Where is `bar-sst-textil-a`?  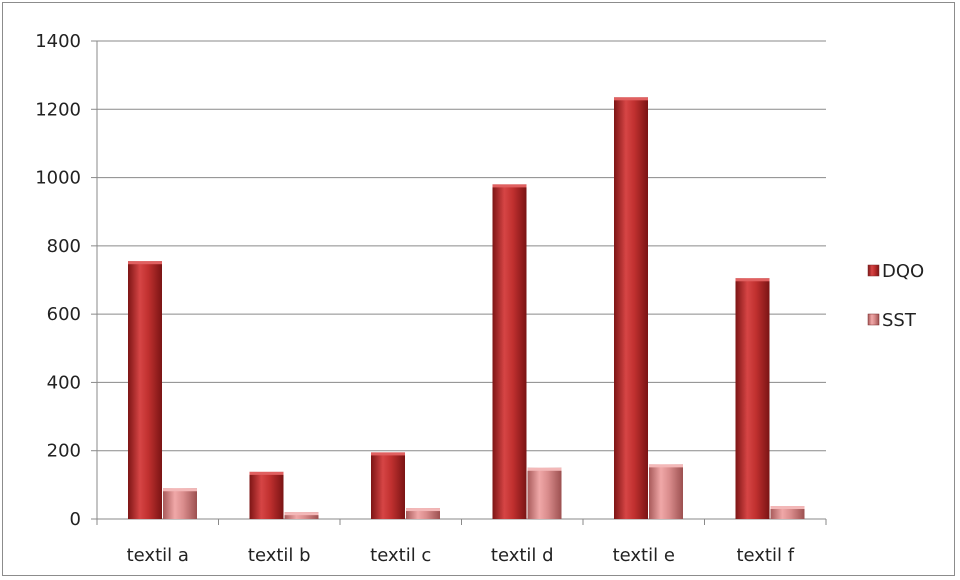
bar-sst-textil-a is located at coordinates (180, 503).